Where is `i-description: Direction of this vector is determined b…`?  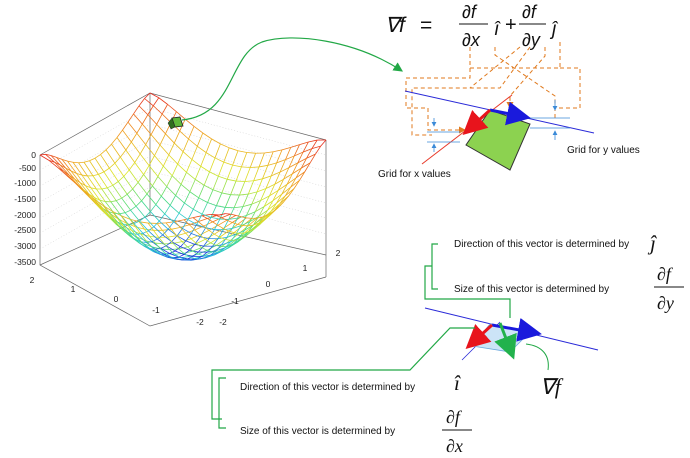 i-description: Direction of this vector is determined b… is located at coordinates (356, 413).